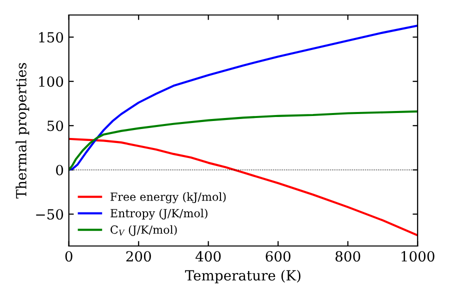 The height and width of the screenshot is (300, 450). I want to click on y-tick-label: −50, so click(50, 214).